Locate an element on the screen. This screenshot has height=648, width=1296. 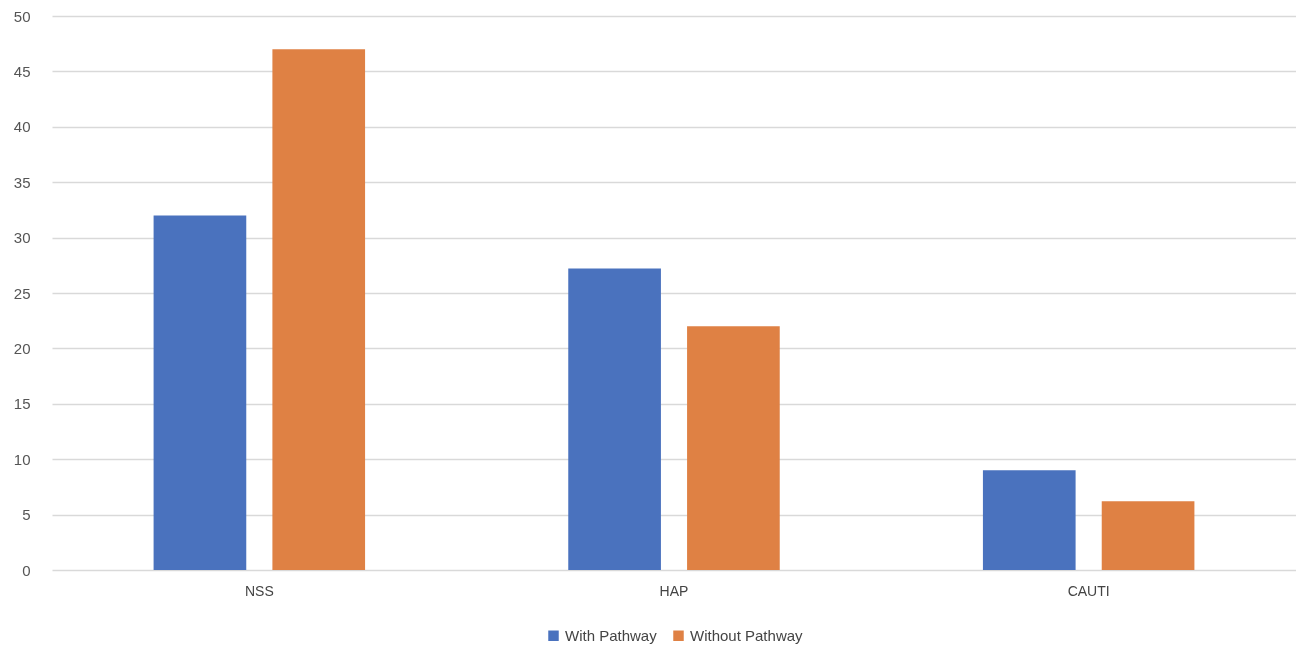
legend-label: With Pathway is located at coordinates (611, 635).